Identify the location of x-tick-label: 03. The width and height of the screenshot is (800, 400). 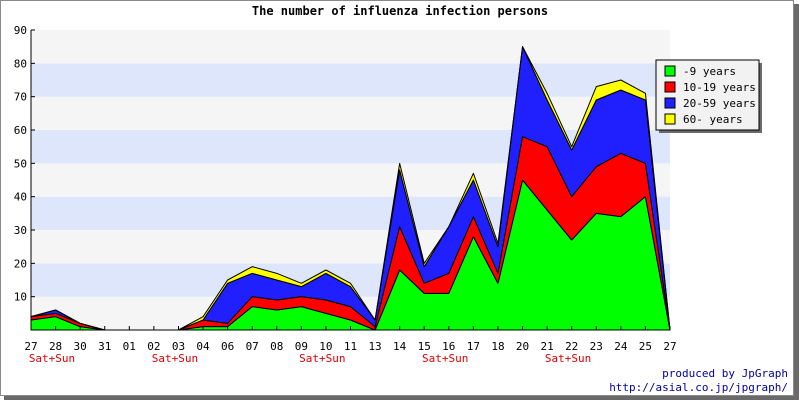
(178, 346).